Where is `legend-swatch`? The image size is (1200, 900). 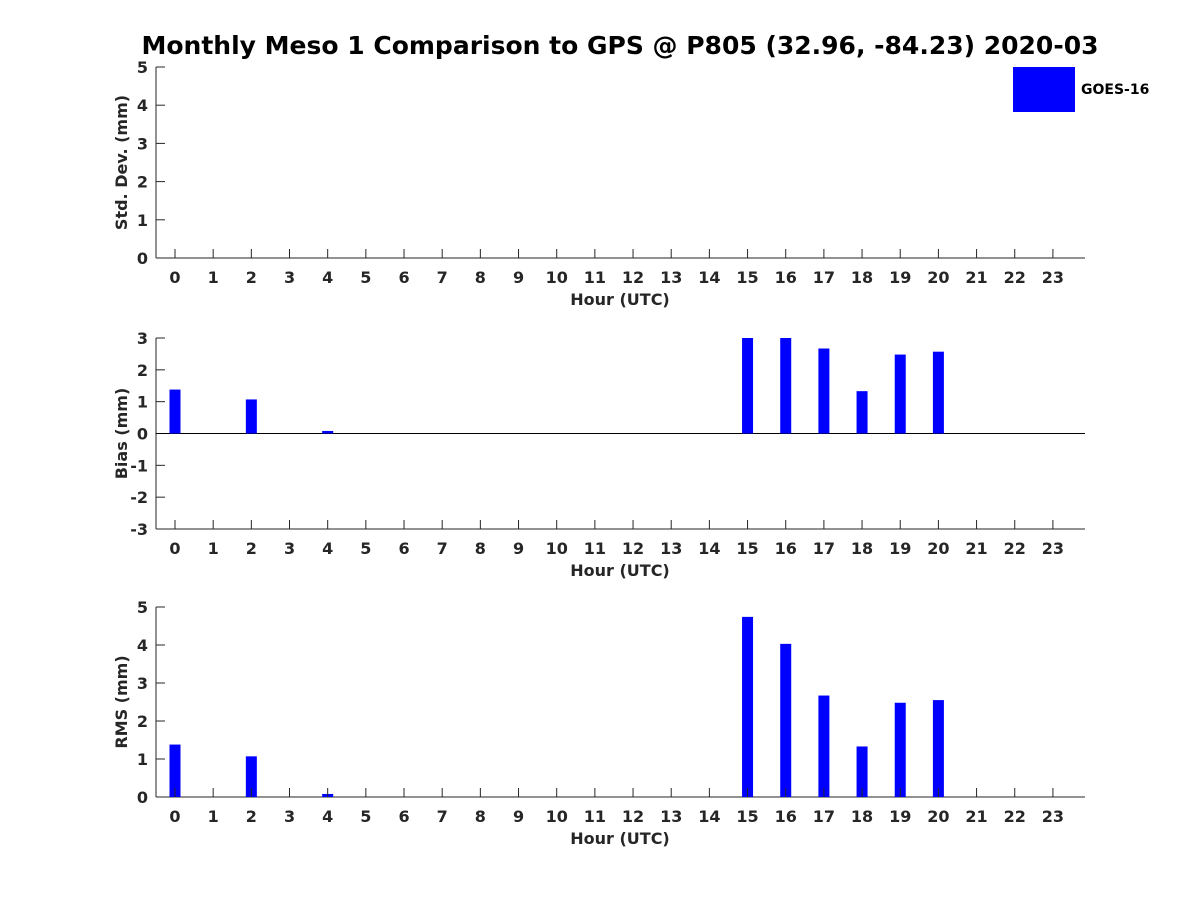
legend-swatch is located at coordinates (1044, 89).